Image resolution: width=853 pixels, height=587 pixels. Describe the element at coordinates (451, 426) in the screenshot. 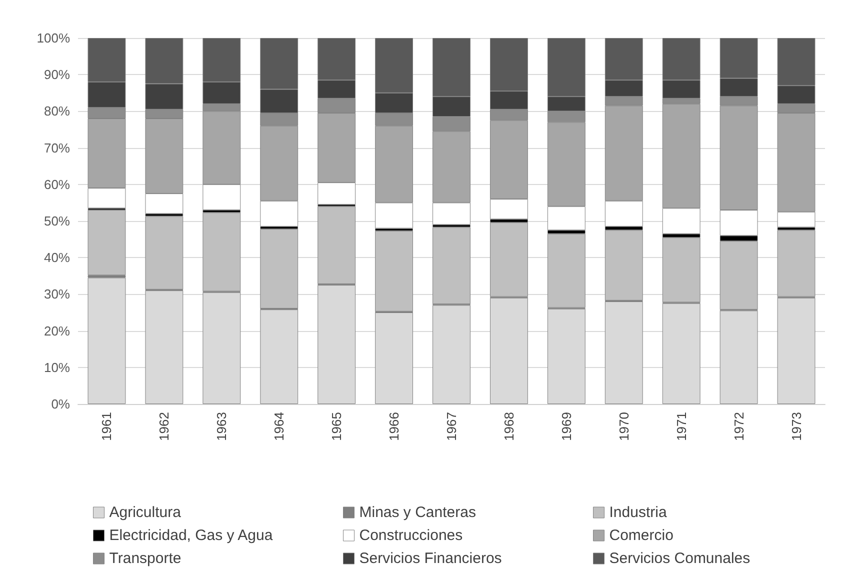

I see `x-tick-label: 1967` at that location.